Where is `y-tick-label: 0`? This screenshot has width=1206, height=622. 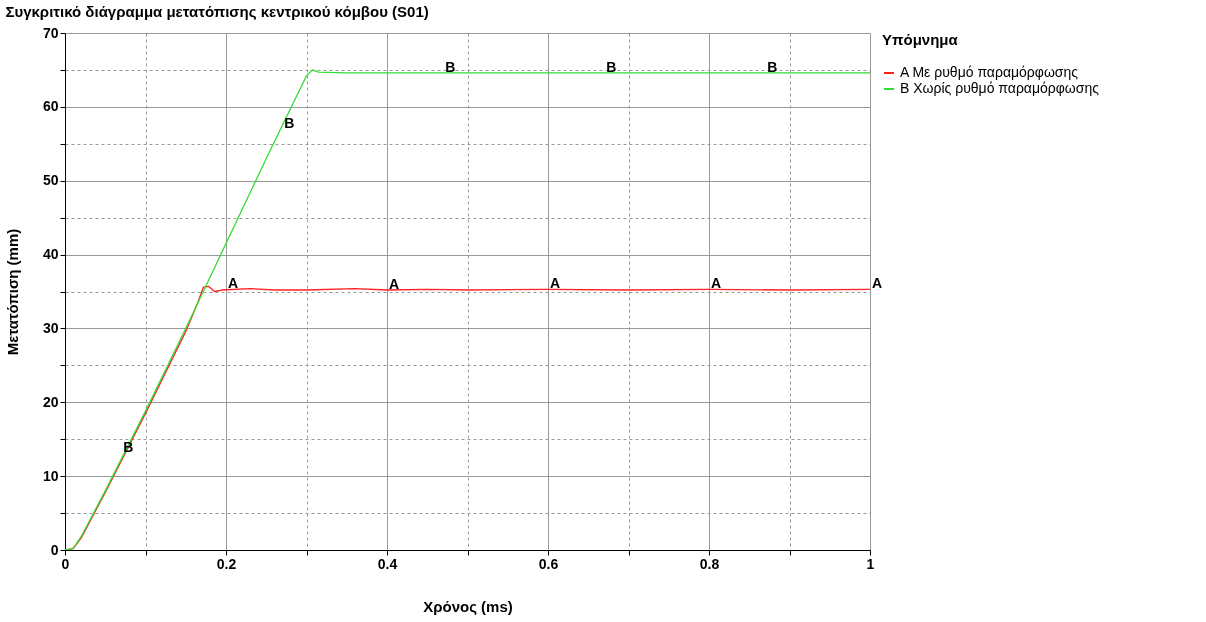
y-tick-label: 0 is located at coordinates (54, 549).